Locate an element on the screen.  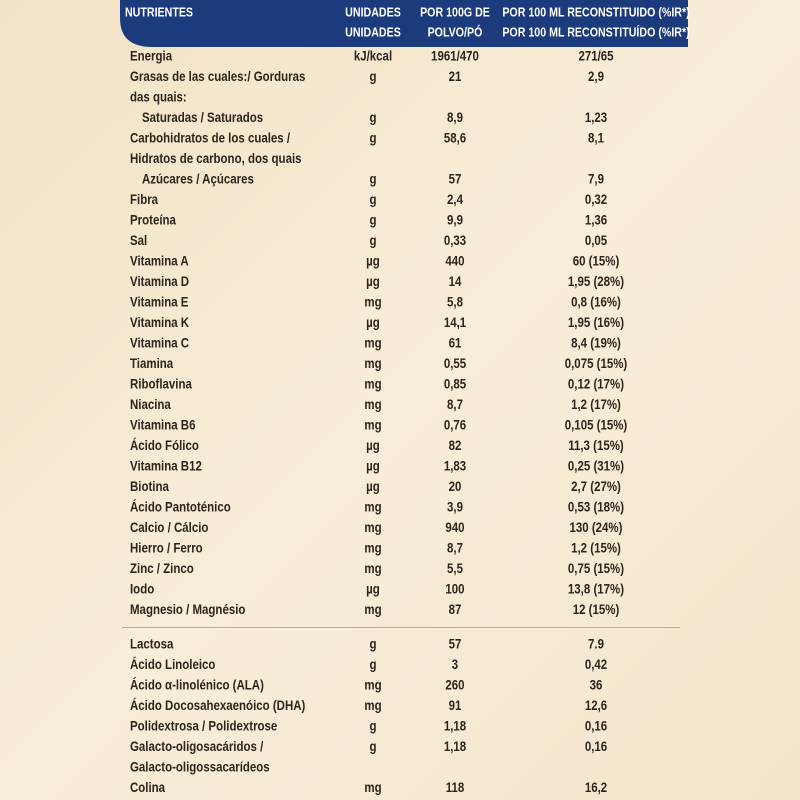
nutrient-name: Niacina is located at coordinates (151, 404).